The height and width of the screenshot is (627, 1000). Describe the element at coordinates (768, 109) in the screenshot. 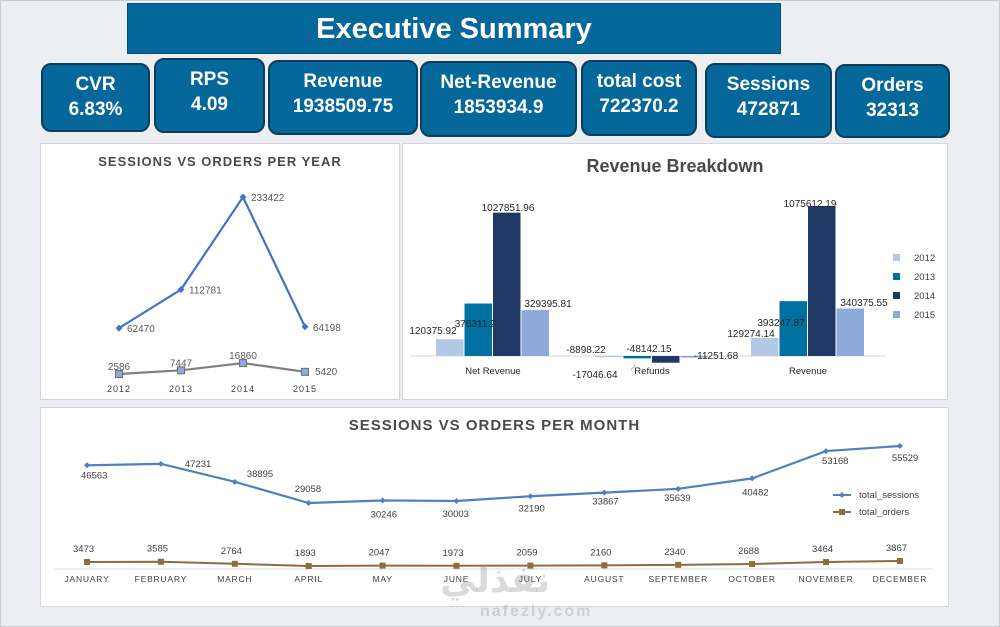

I see `kpi-value: 472871` at that location.